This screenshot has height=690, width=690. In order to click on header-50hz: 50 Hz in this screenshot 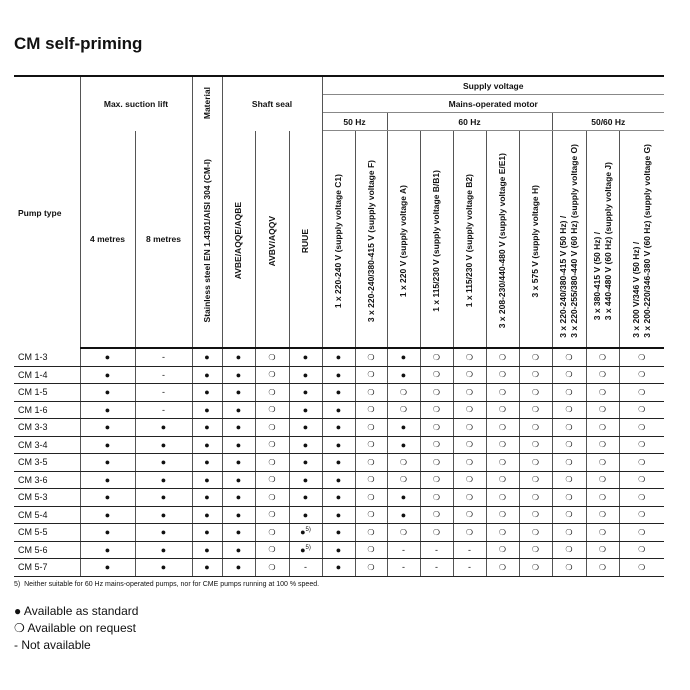, I will do `click(354, 121)`.